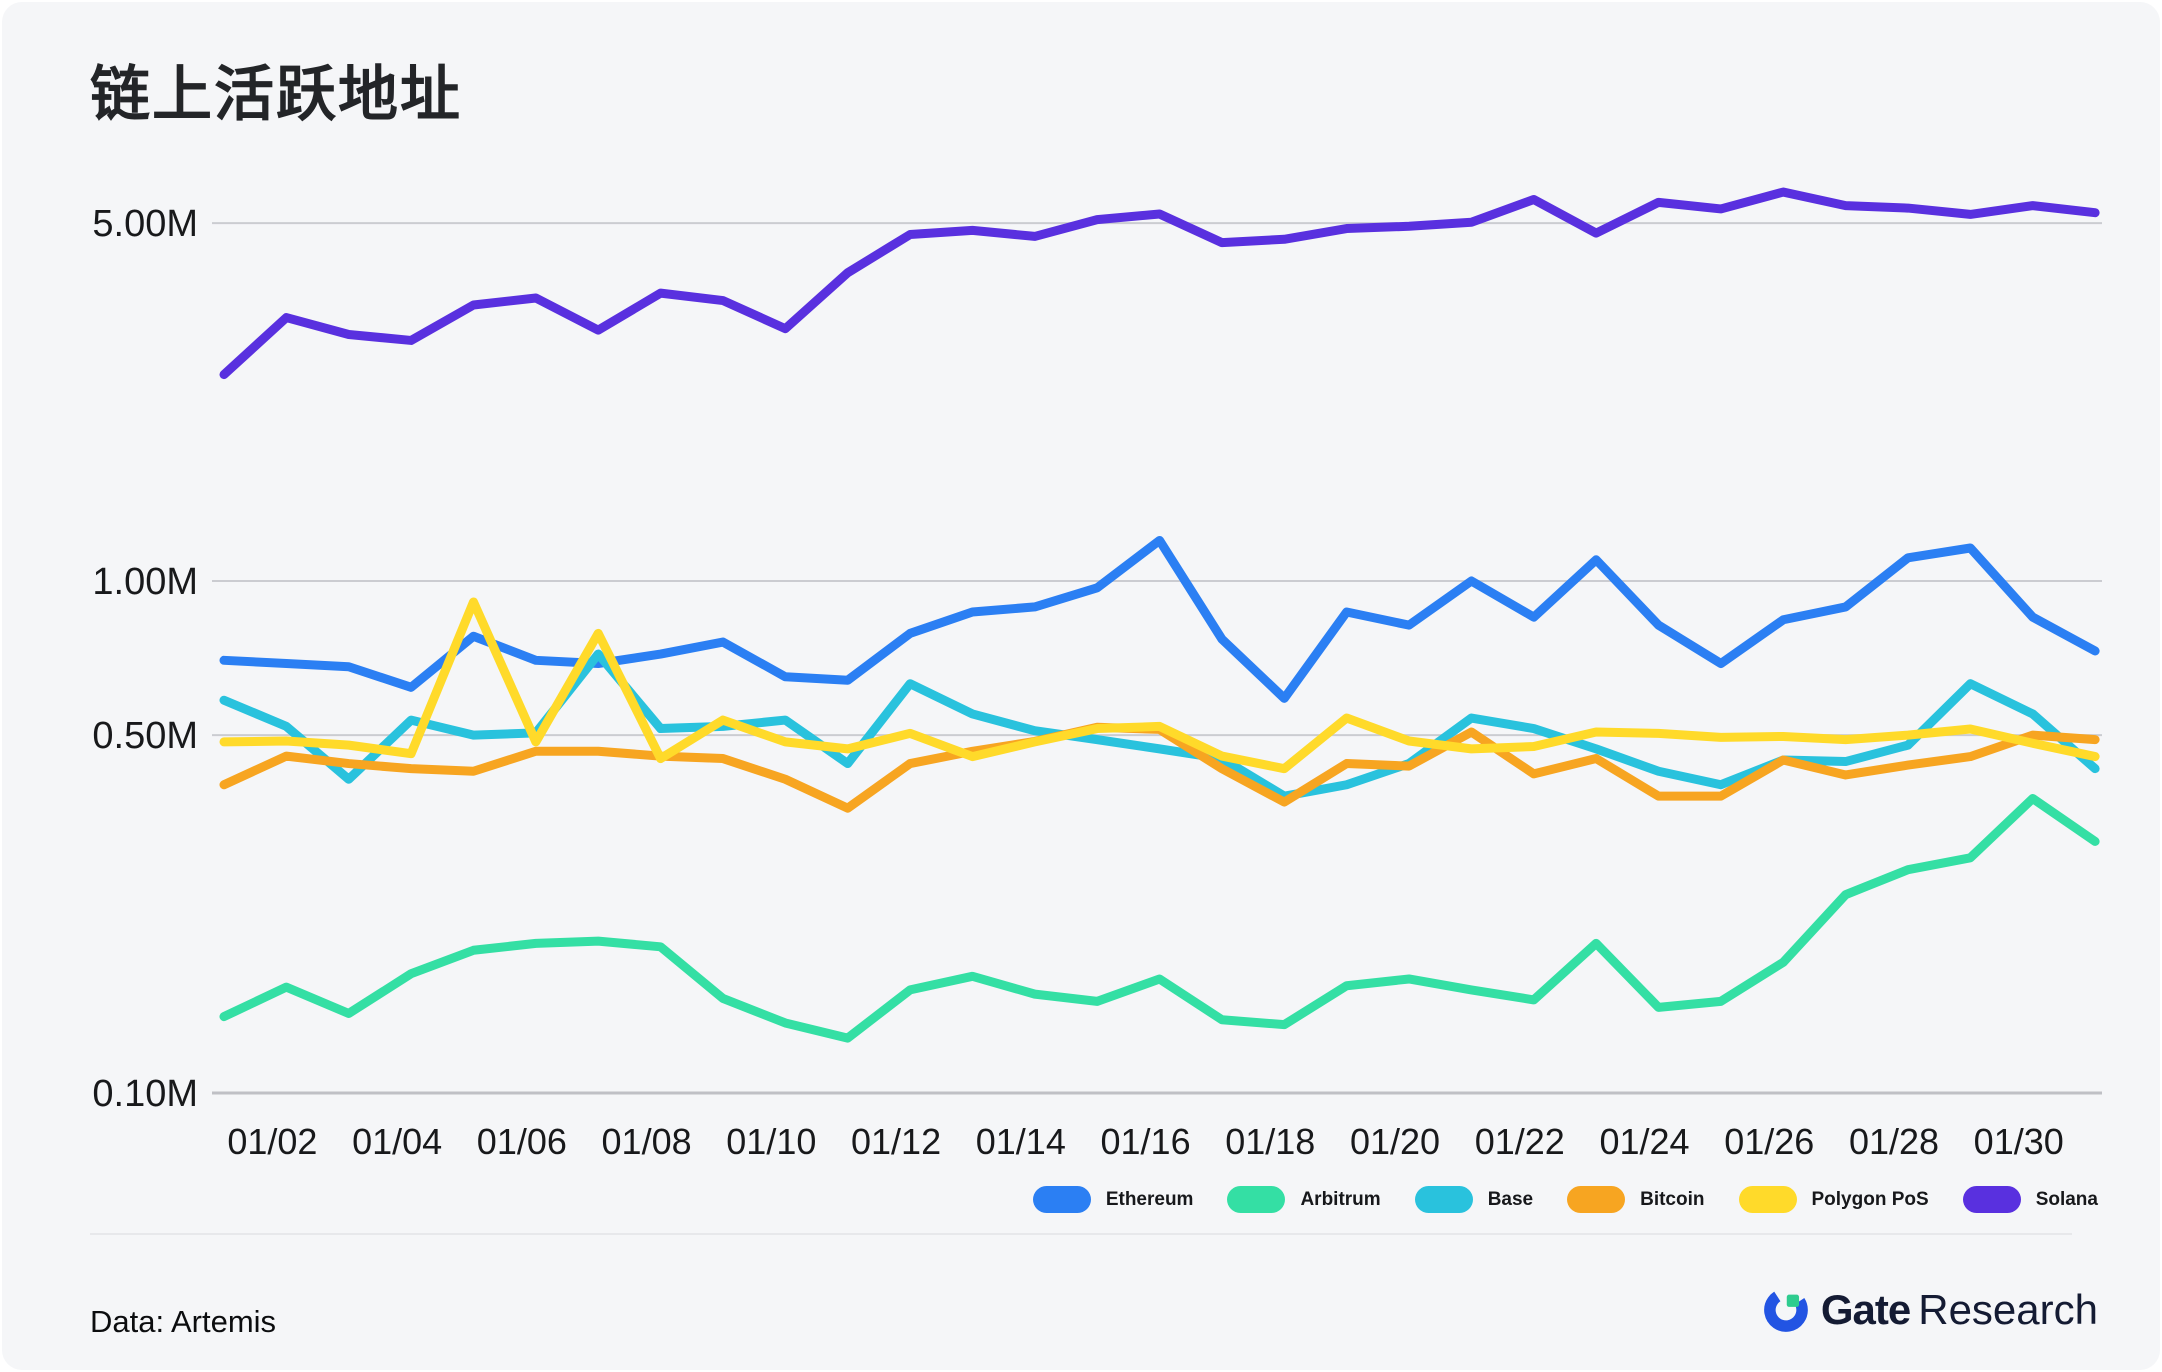 This screenshot has width=2162, height=1372. I want to click on x-tick-label: 01/16, so click(1146, 1141).